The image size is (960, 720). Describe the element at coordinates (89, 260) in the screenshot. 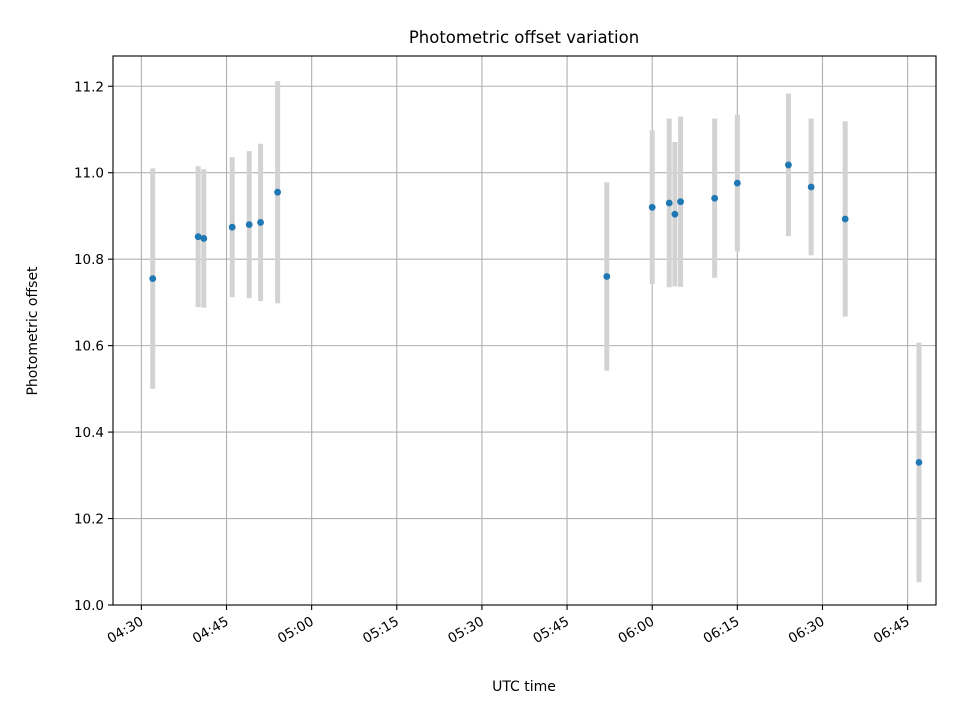

I see `y-tick-label: 10.8` at that location.